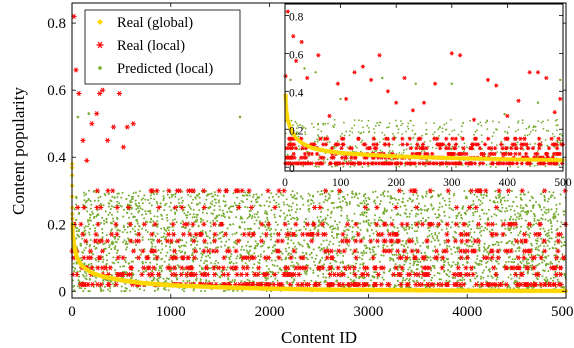 The height and width of the screenshot is (348, 574). I want to click on y-tick-label: 0.8, so click(56, 24).